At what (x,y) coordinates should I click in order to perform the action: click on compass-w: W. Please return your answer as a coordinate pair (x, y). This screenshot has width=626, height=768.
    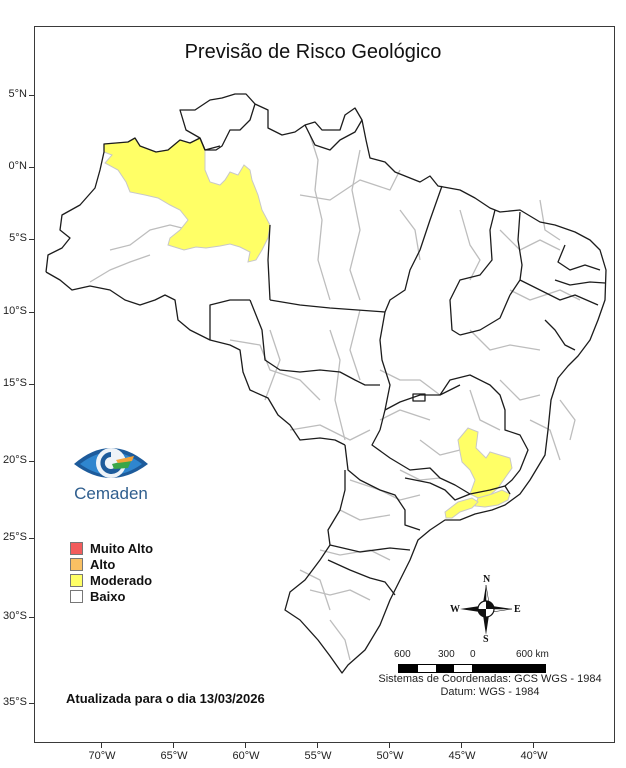
    Looking at the image, I should click on (455, 609).